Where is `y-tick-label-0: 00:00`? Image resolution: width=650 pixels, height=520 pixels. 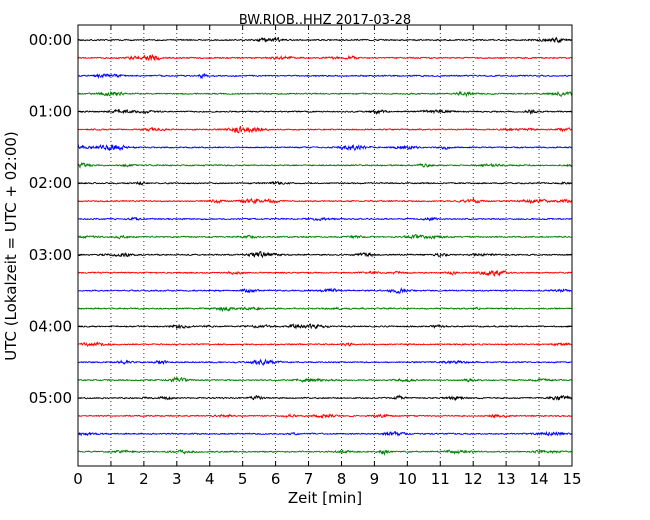 y-tick-label-0: 00:00 is located at coordinates (50, 40).